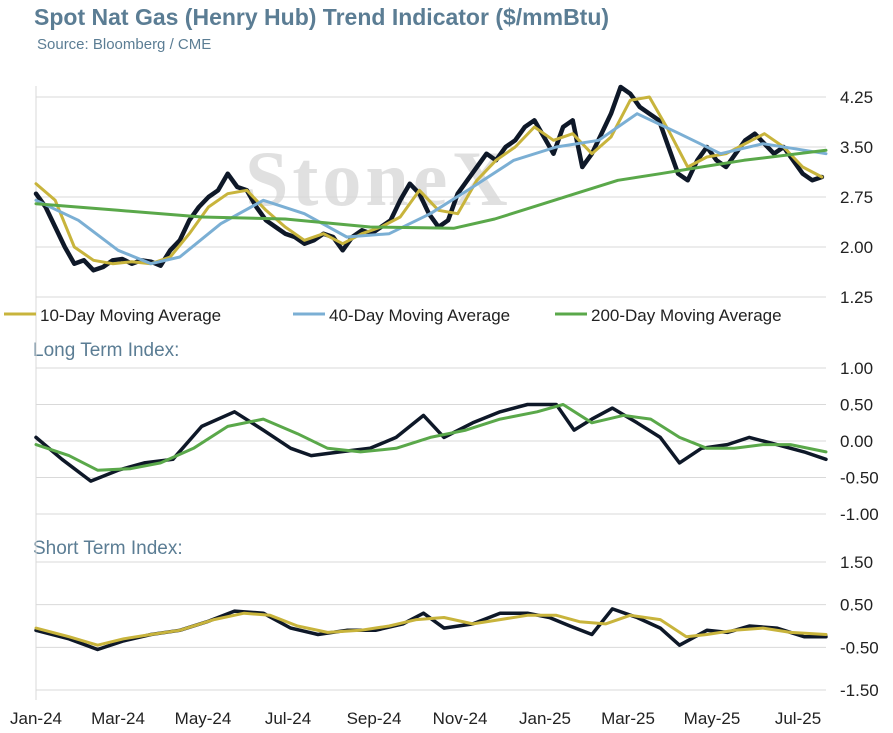 The width and height of the screenshot is (893, 733). I want to click on chart-source: Source: Bloomberg / CME, so click(124, 44).